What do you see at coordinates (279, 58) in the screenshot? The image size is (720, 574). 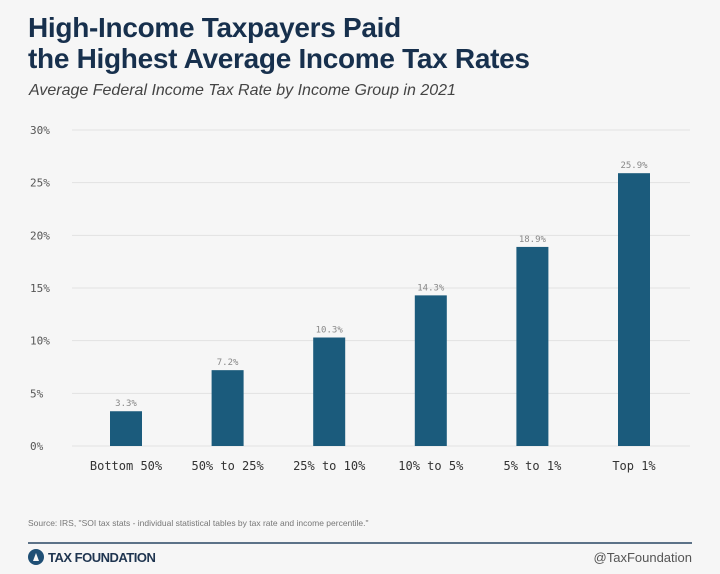 I see `title-line-2: the Highest Average Income Tax Rates` at bounding box center [279, 58].